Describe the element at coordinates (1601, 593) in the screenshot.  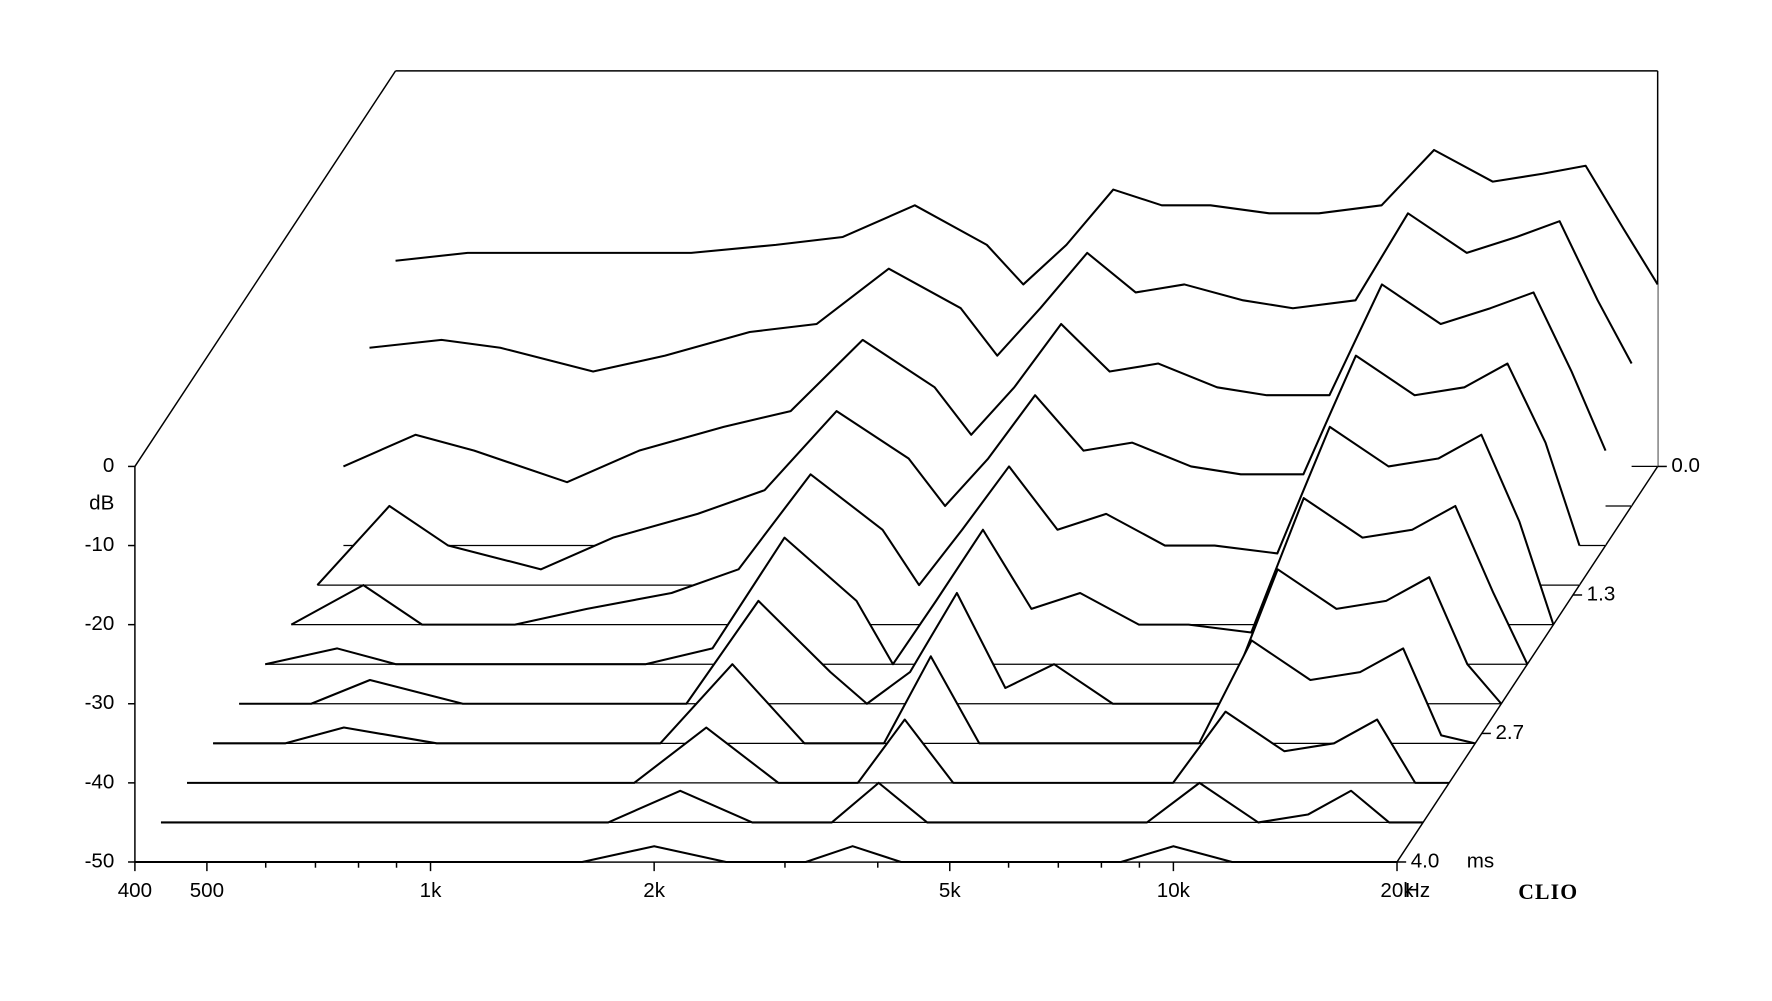
I see `z-tick-label: 1.3` at that location.